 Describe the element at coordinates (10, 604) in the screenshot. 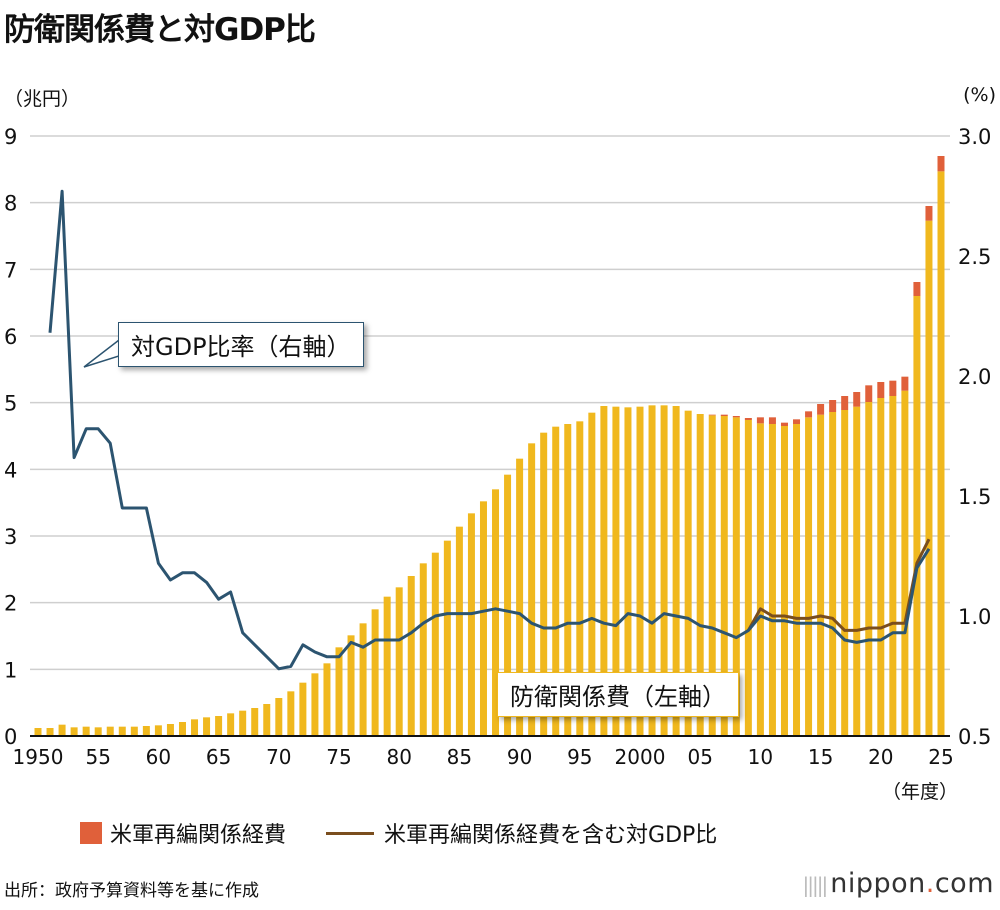

I see `left-tick-label: 2` at that location.